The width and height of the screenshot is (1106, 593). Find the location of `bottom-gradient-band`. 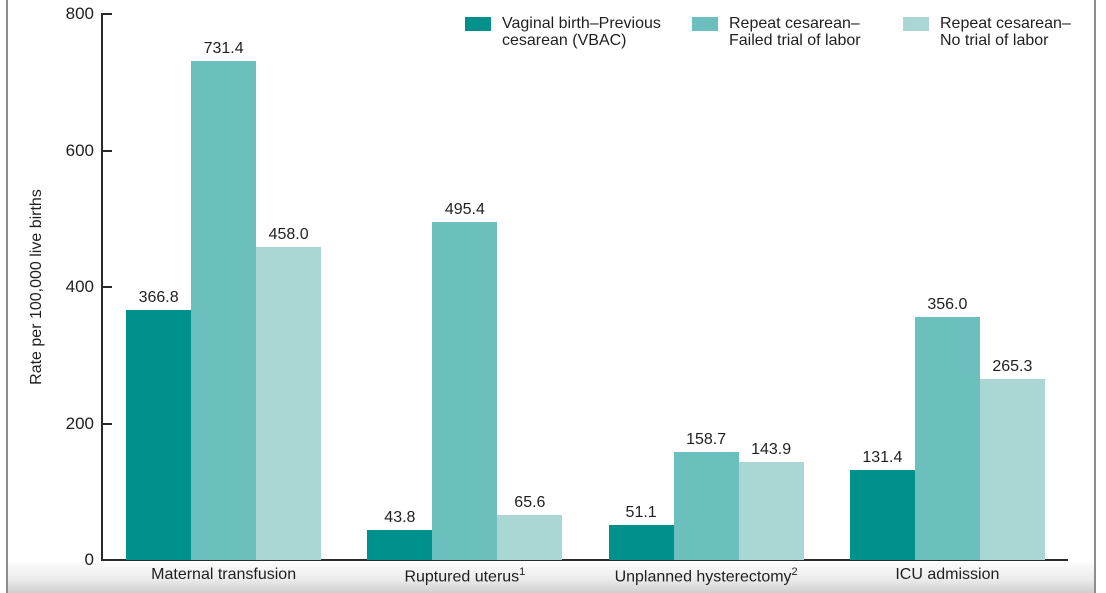

bottom-gradient-band is located at coordinates (551, 577).